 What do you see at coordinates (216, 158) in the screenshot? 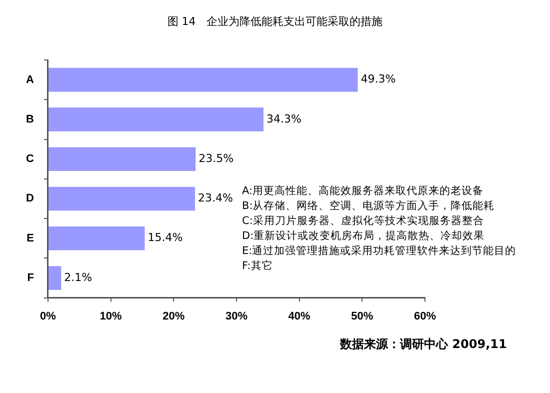
I see `data-label: 23.5%` at bounding box center [216, 158].